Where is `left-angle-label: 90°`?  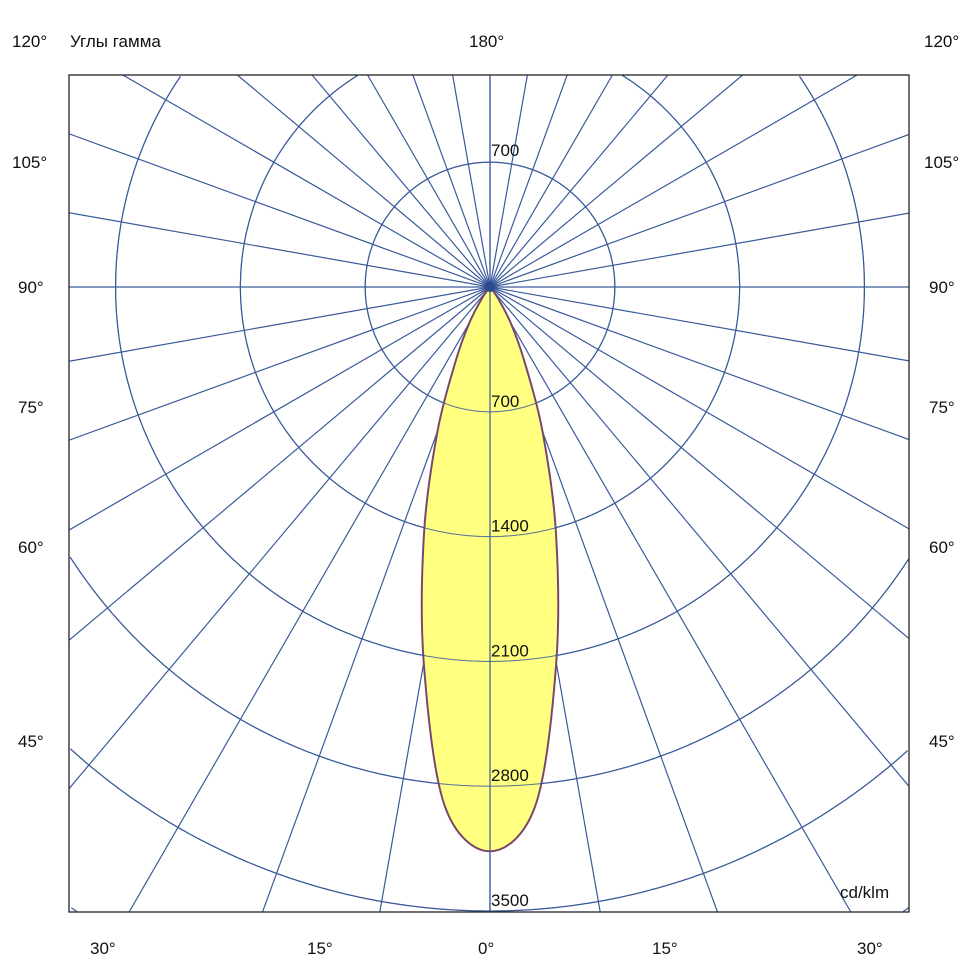 left-angle-label: 90° is located at coordinates (31, 287).